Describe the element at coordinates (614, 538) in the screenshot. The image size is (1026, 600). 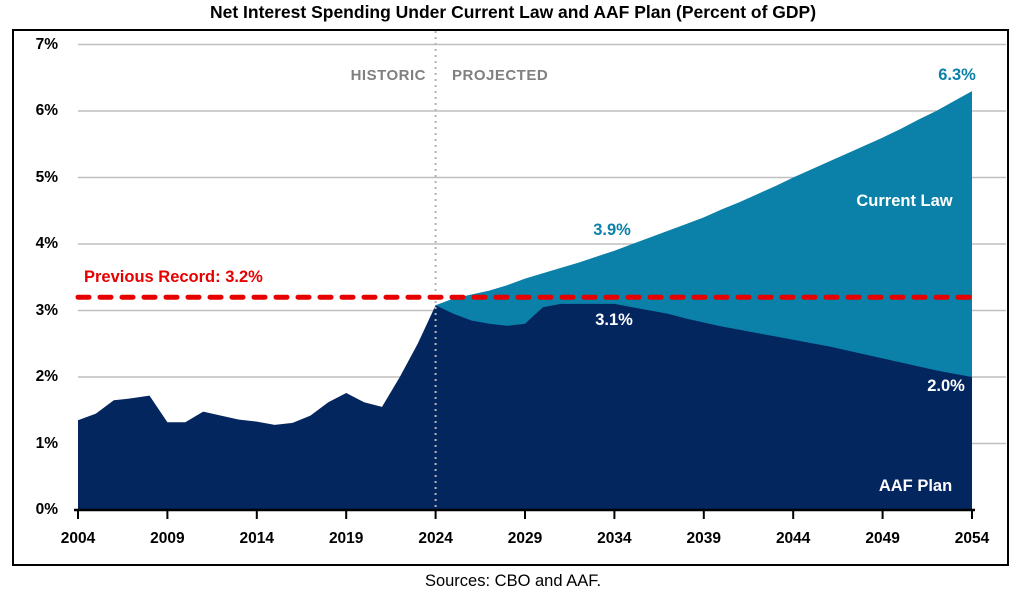
I see `x-tick-label: 2034` at that location.